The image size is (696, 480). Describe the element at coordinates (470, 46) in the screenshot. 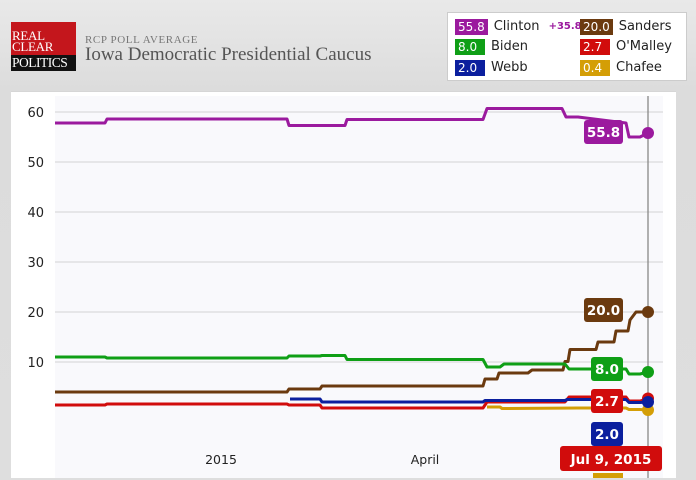

I see `legend-swatch-biden: 8.0` at that location.